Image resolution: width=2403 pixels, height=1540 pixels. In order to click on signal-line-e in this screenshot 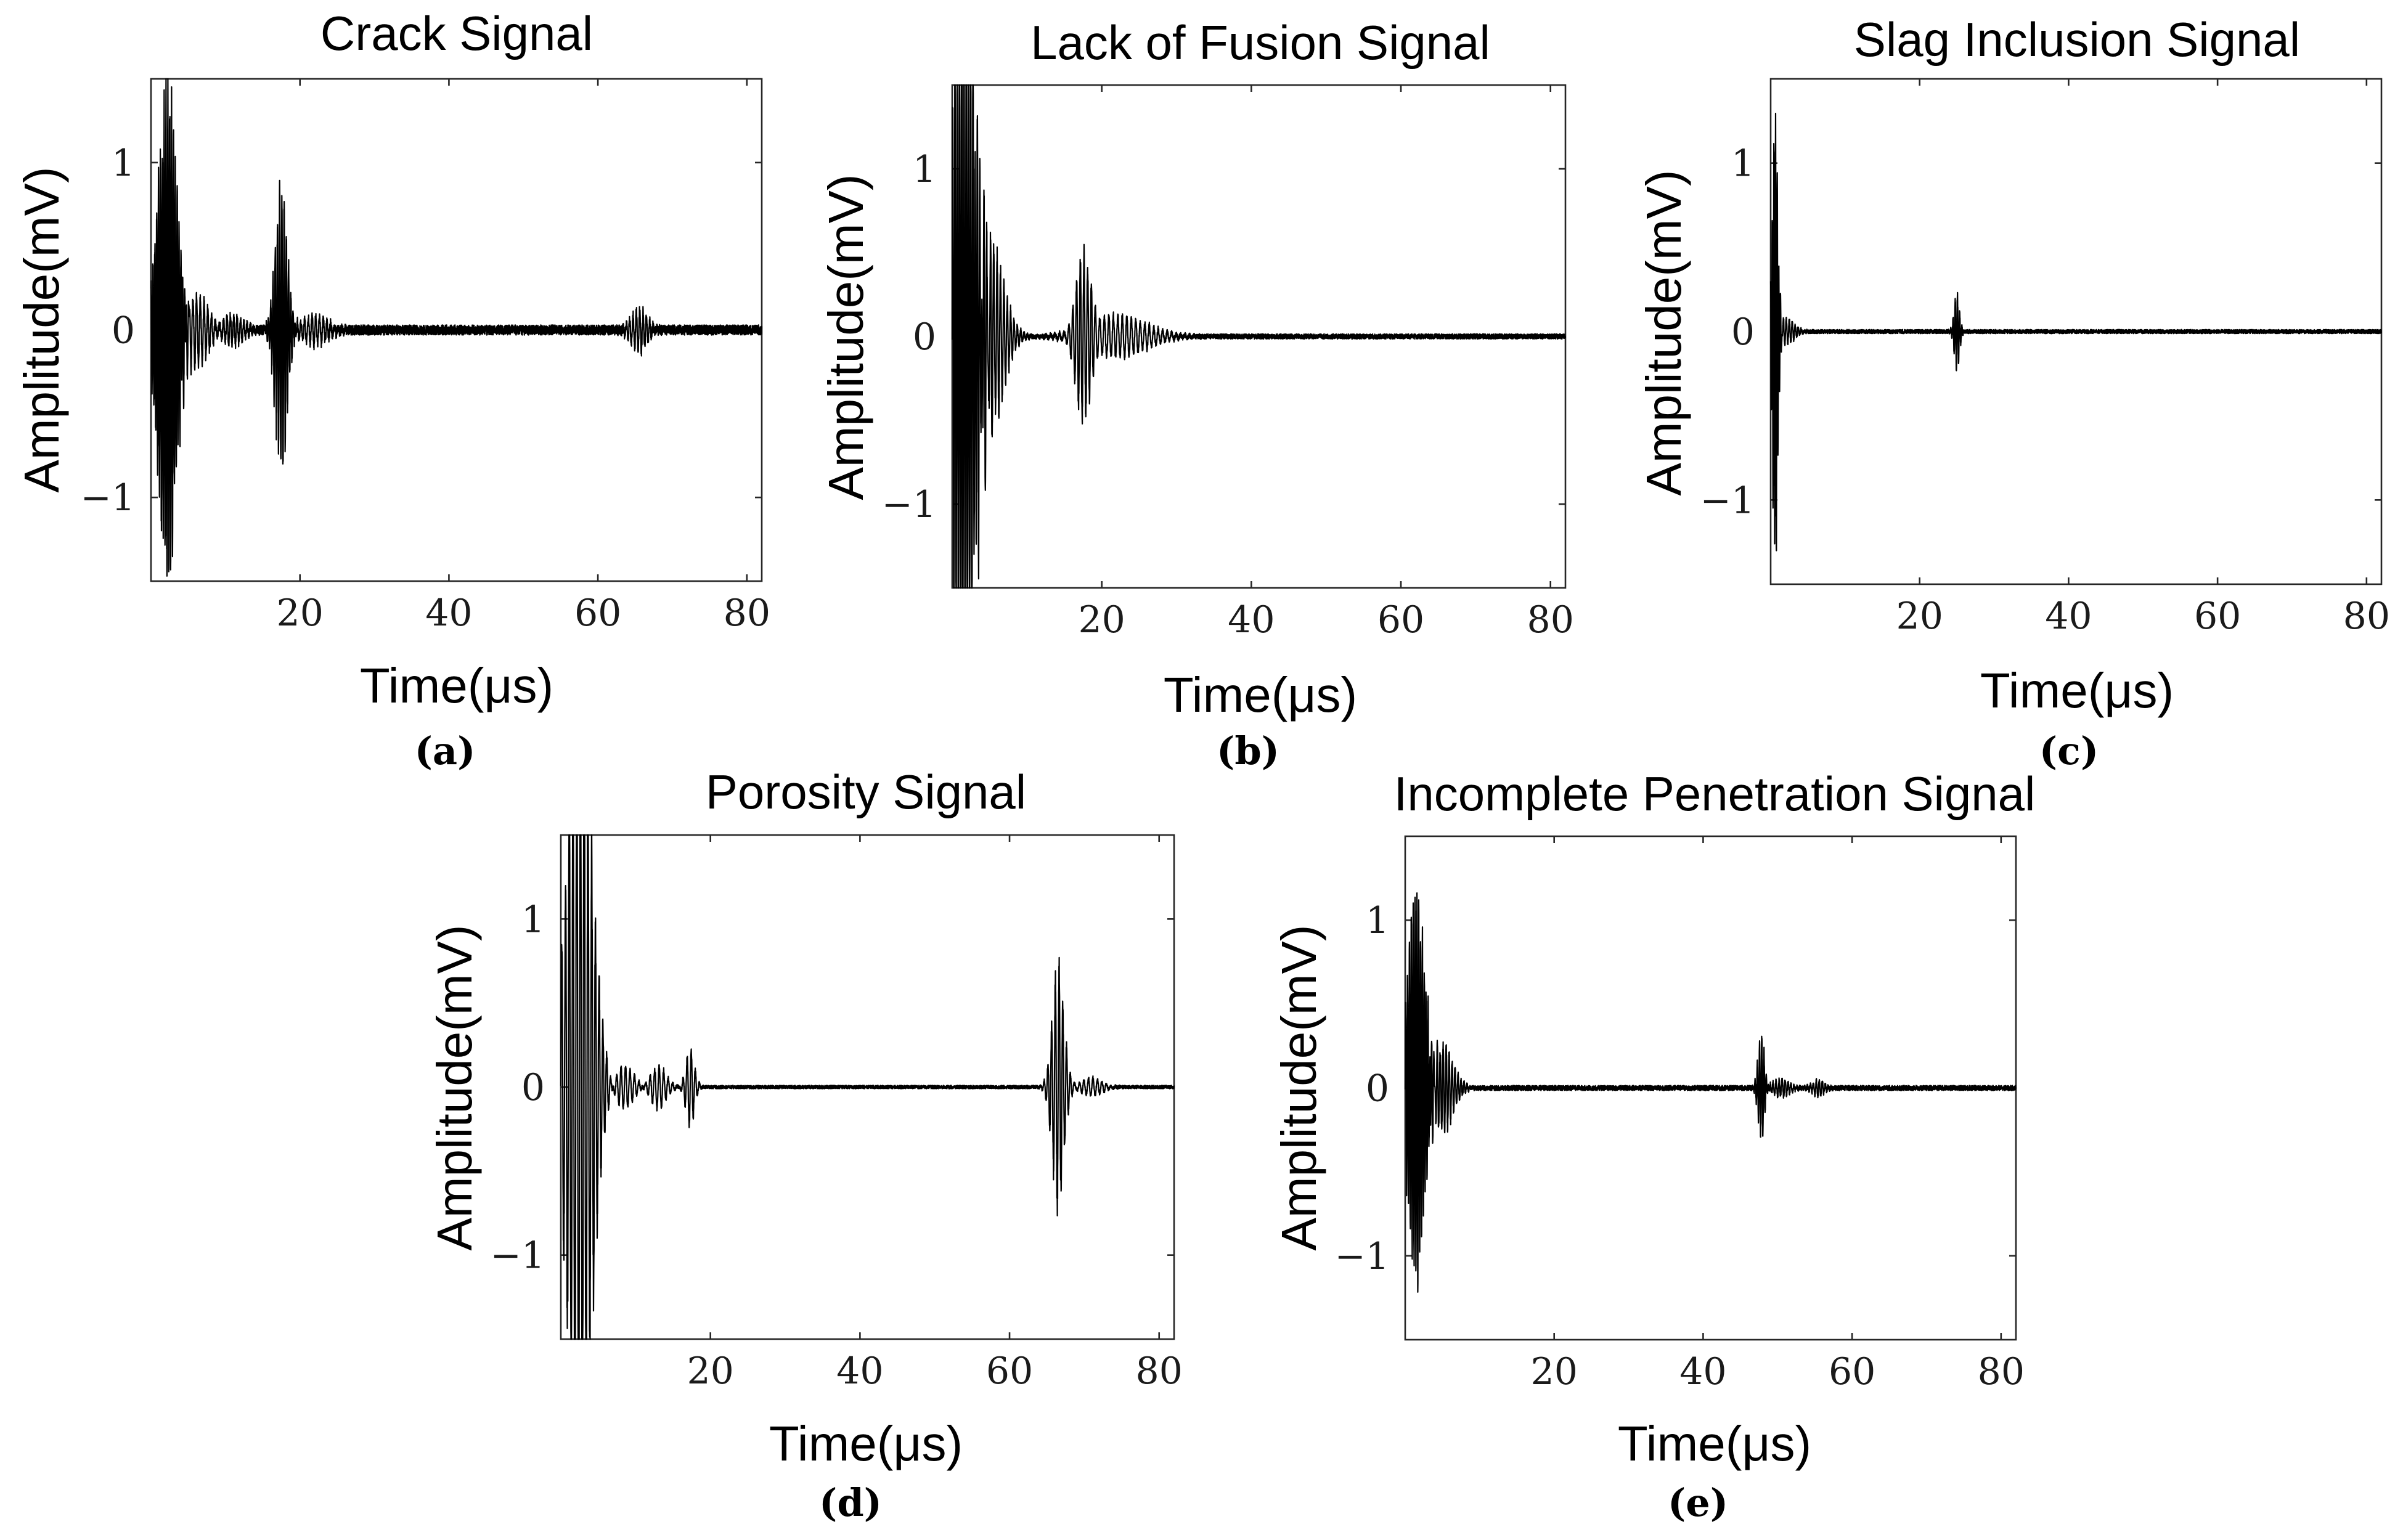, I will do `click(1710, 1092)`.